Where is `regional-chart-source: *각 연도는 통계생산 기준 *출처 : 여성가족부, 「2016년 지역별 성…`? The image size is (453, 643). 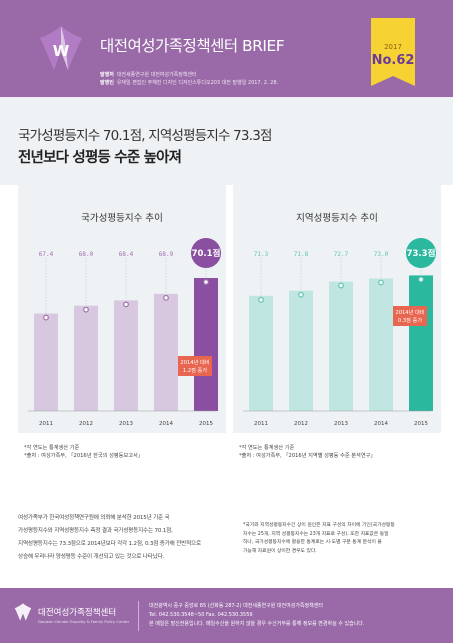 regional-chart-source: *각 연도는 통계생산 기준 *출처 : 여성가족부, 「2016년 지역별 성… is located at coordinates (307, 452).